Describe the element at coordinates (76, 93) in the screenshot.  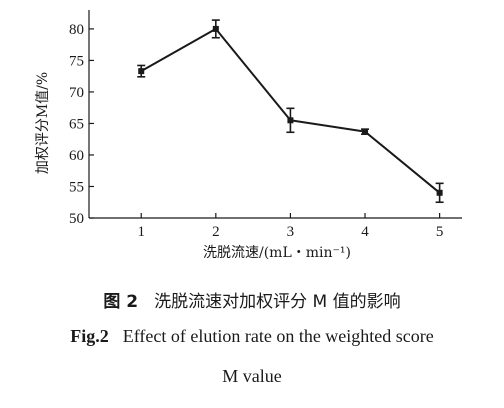
I see `y-tick-label: 70` at that location.